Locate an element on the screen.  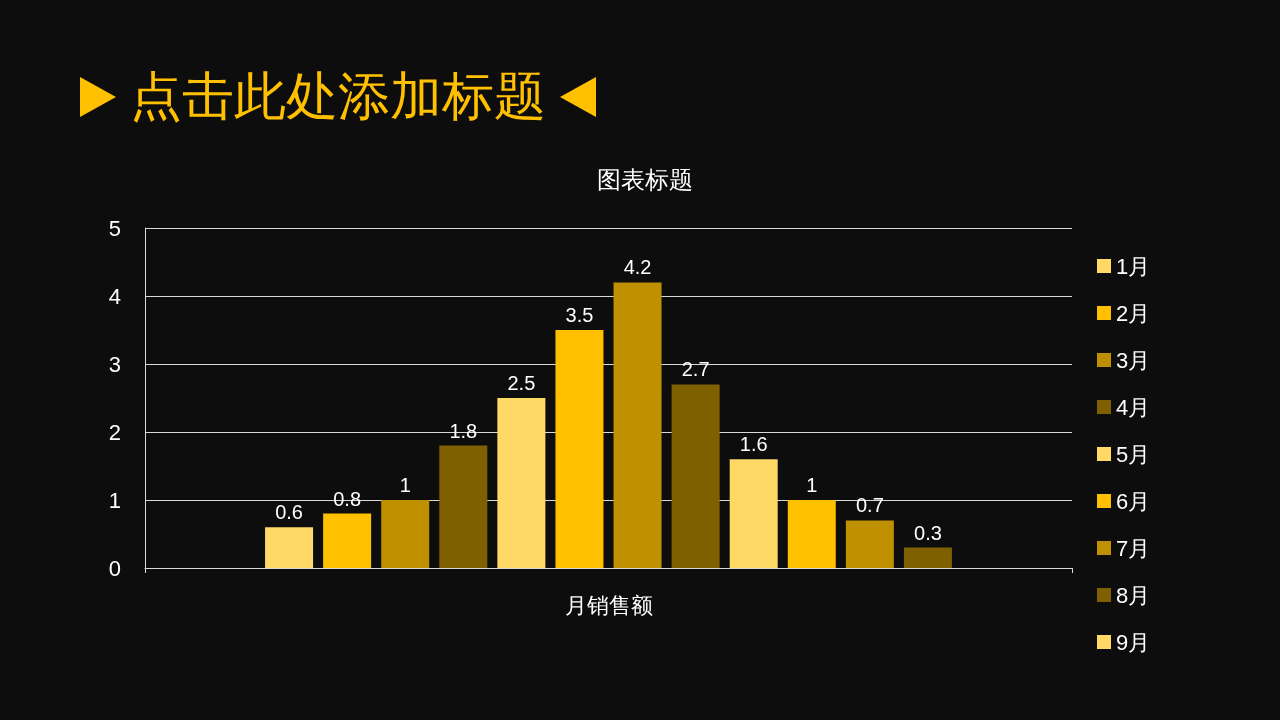
data-label: 3.5 is located at coordinates (579, 315).